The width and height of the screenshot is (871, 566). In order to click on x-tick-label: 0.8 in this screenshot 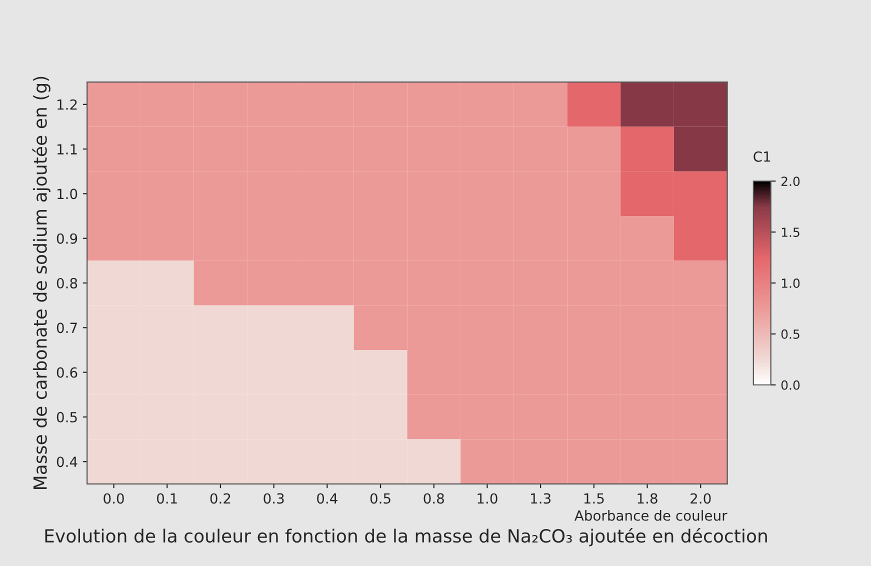, I will do `click(434, 498)`.